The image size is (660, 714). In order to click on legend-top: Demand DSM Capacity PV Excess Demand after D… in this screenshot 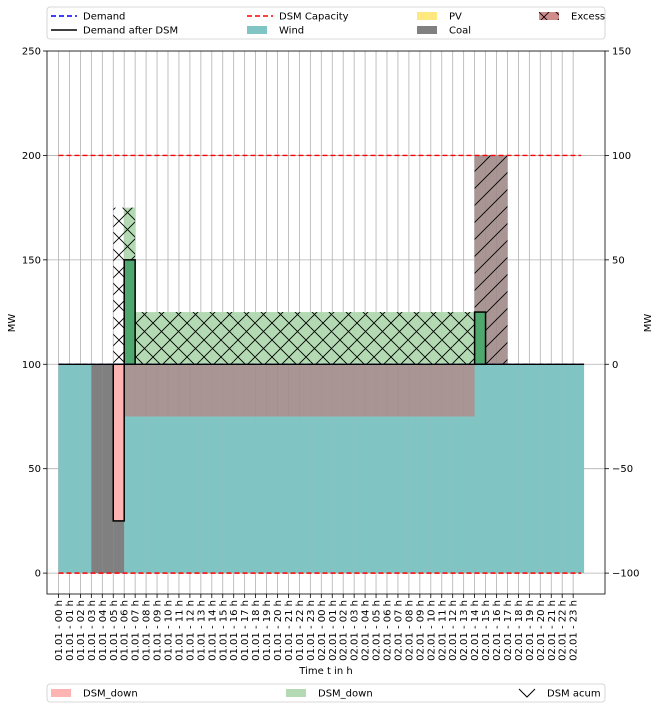, I will do `click(326, 23)`.